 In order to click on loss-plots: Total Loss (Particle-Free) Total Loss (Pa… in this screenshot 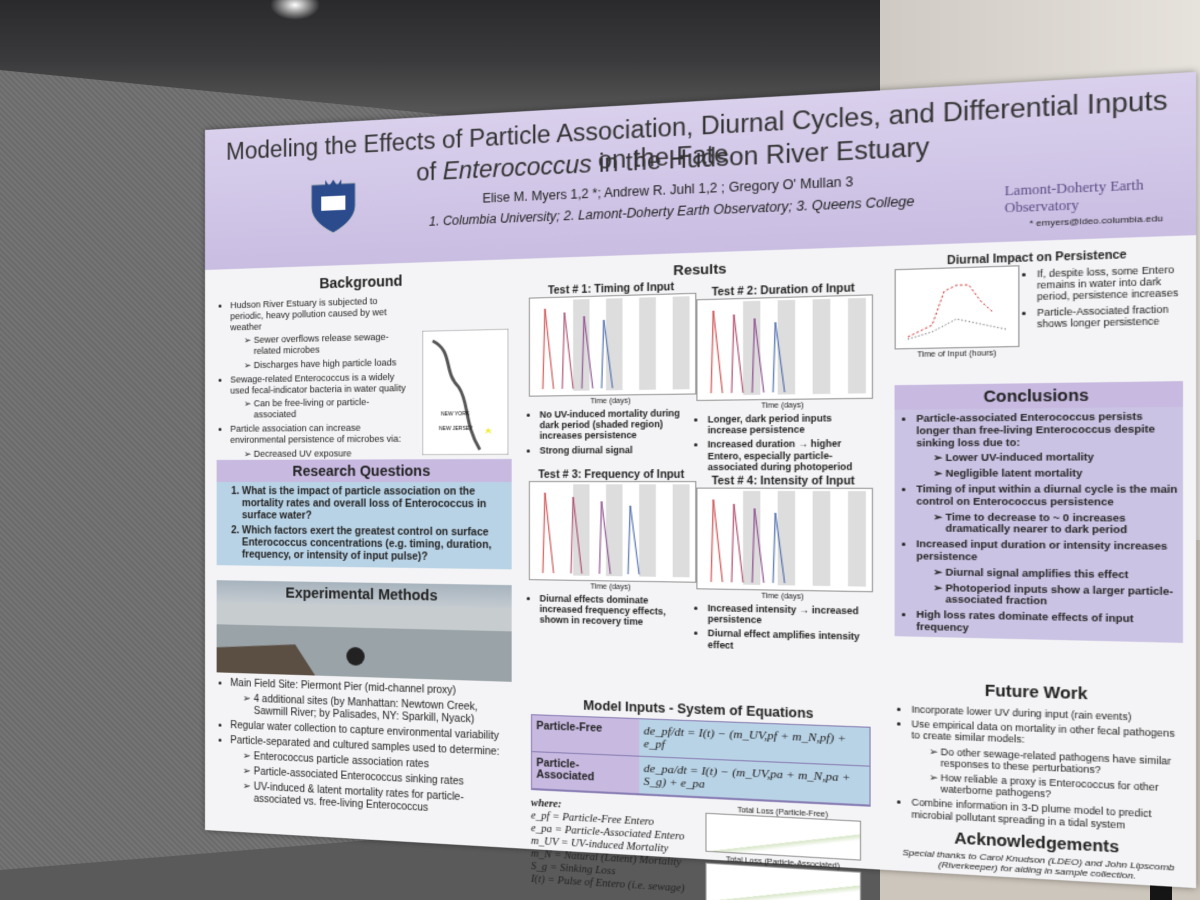, I will do `click(783, 852)`.